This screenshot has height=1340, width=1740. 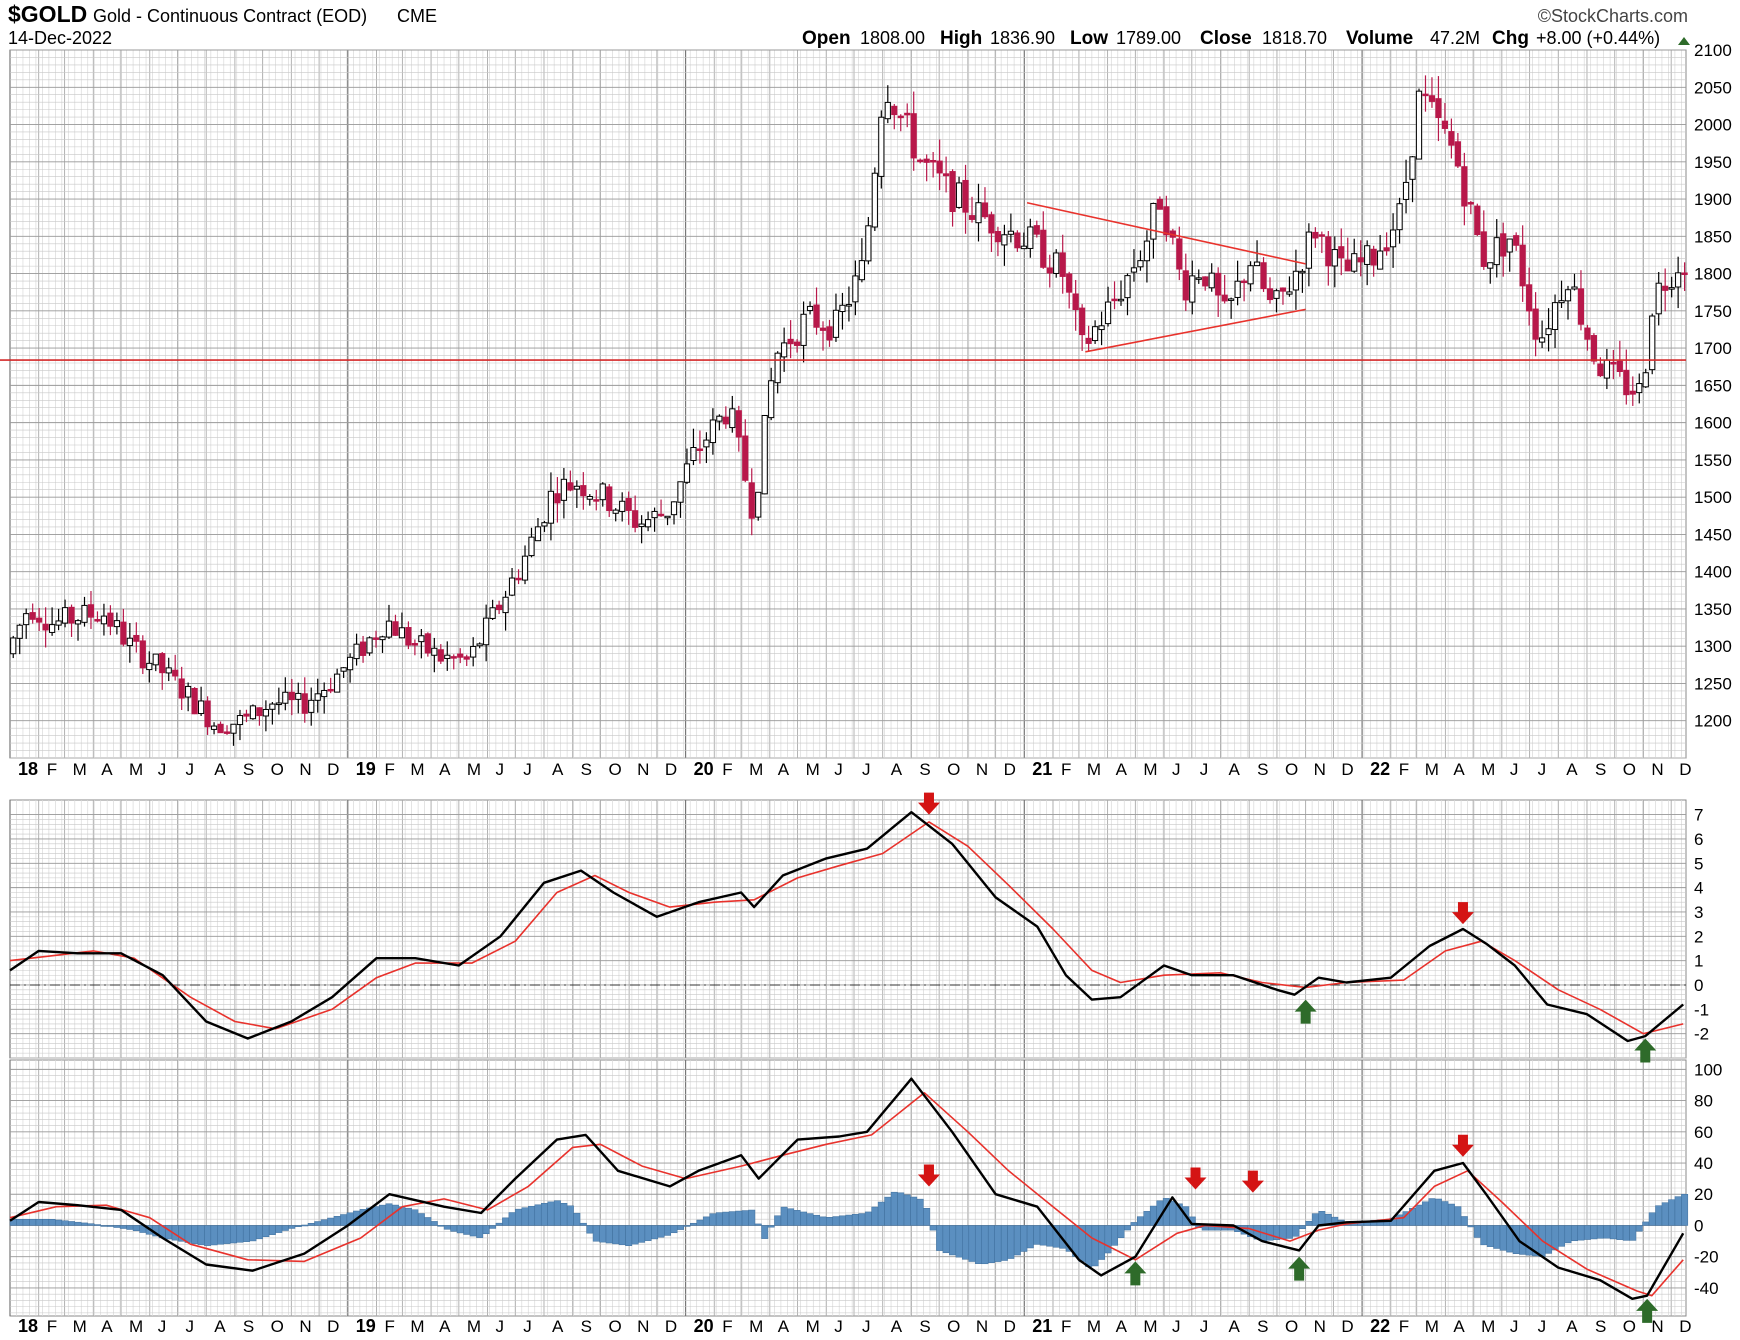 I want to click on sell-arrow-icon, so click(x=1462, y=913).